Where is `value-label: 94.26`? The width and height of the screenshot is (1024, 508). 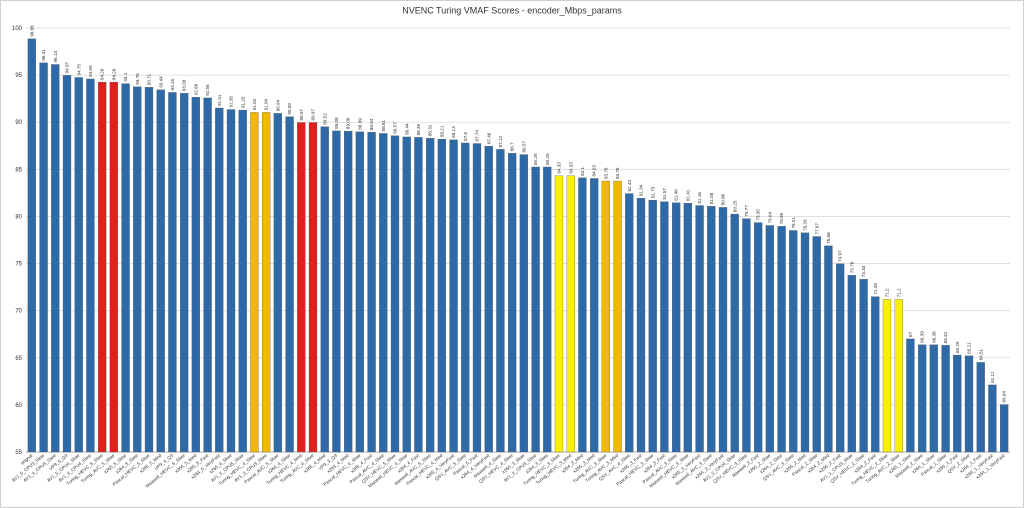 value-label: 94.26 is located at coordinates (102, 74).